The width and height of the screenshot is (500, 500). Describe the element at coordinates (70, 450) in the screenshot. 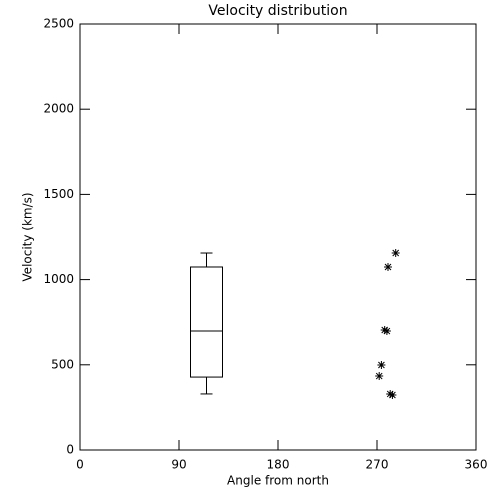

I see `y-tick-label: 0` at that location.